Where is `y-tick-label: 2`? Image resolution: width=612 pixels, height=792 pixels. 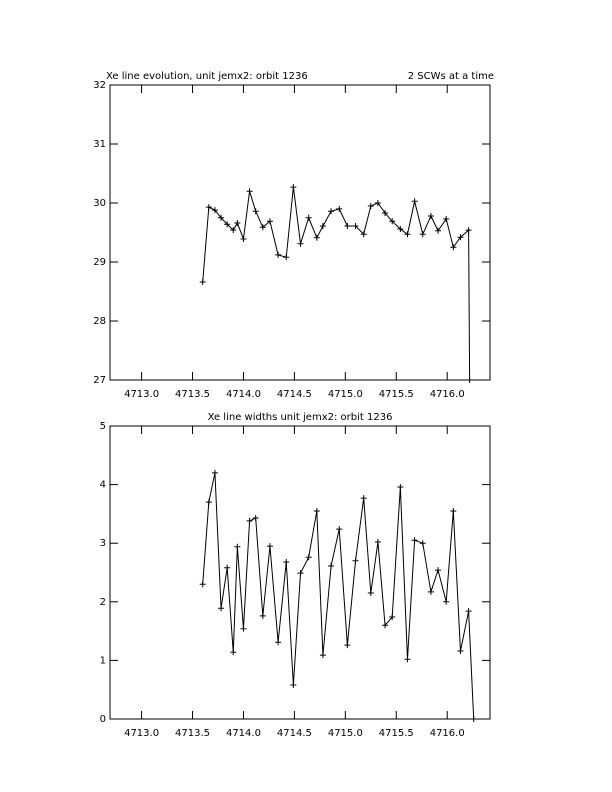
y-tick-label: 2 is located at coordinates (103, 602).